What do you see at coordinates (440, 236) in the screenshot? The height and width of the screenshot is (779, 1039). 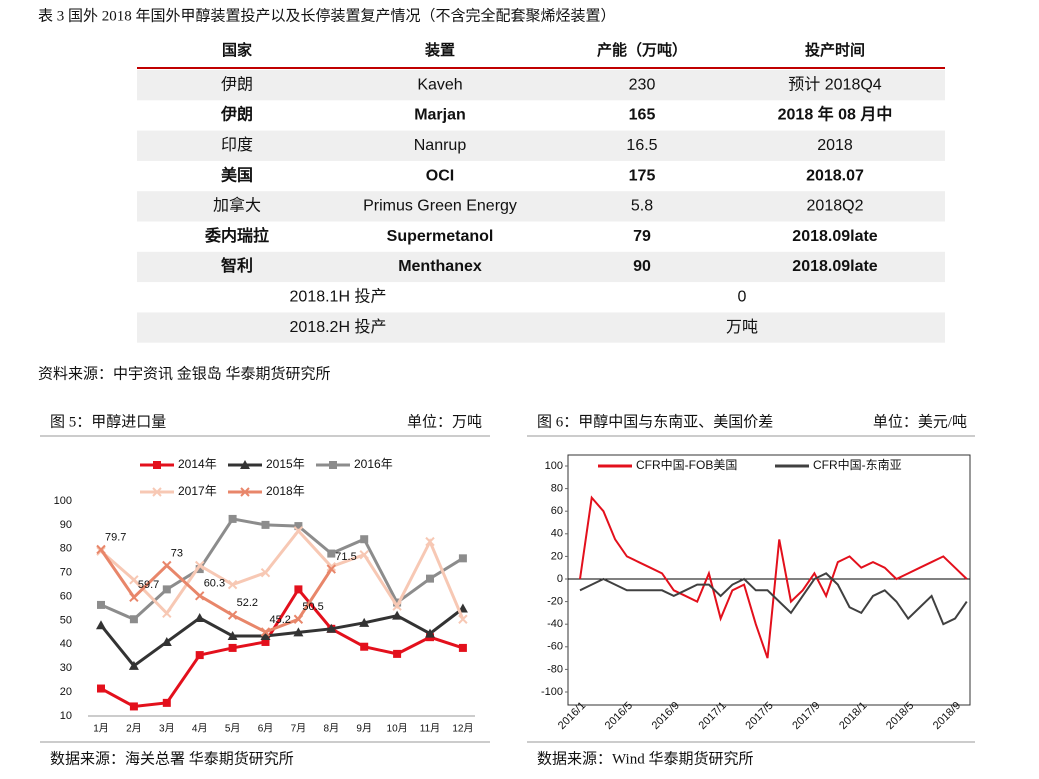 I see `table-cell: Supermetanol` at bounding box center [440, 236].